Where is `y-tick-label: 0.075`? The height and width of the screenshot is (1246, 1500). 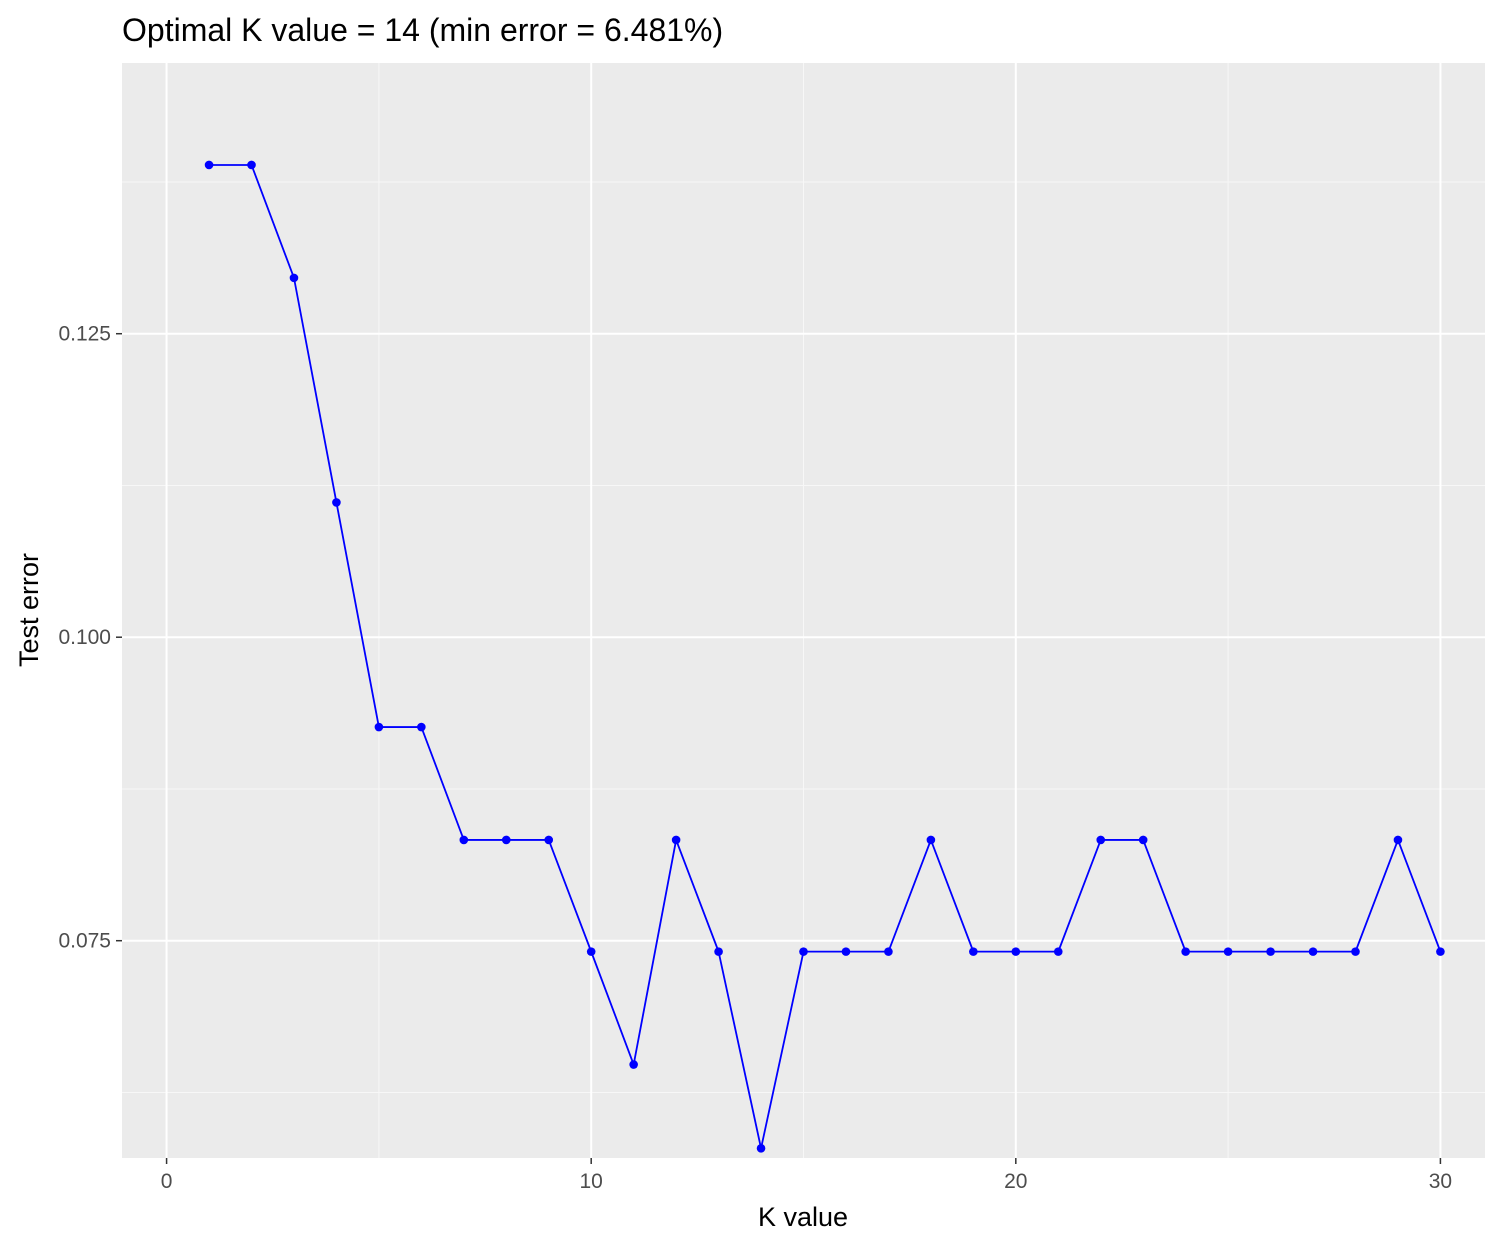 y-tick-label: 0.075 is located at coordinates (84, 941).